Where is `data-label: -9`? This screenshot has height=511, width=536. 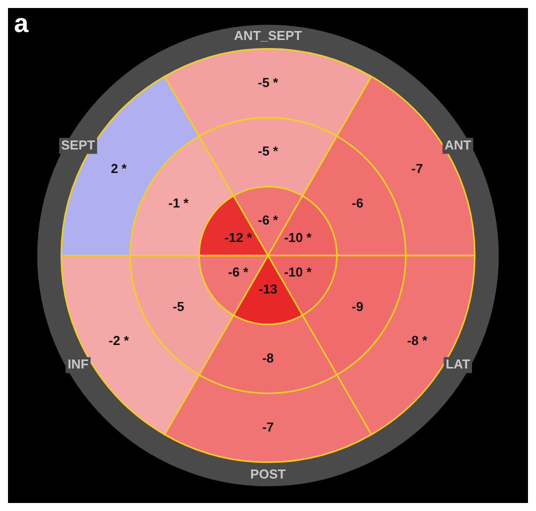
data-label: -9 is located at coordinates (358, 306).